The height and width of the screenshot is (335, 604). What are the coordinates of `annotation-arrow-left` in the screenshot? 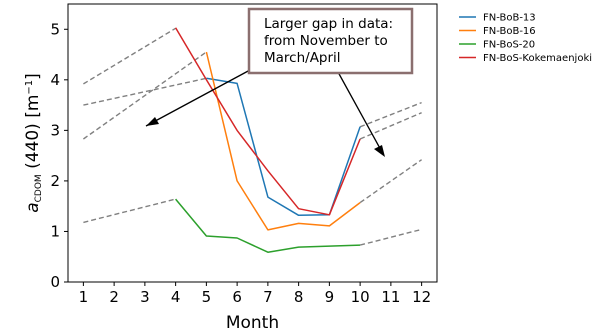 It's located at (198, 98).